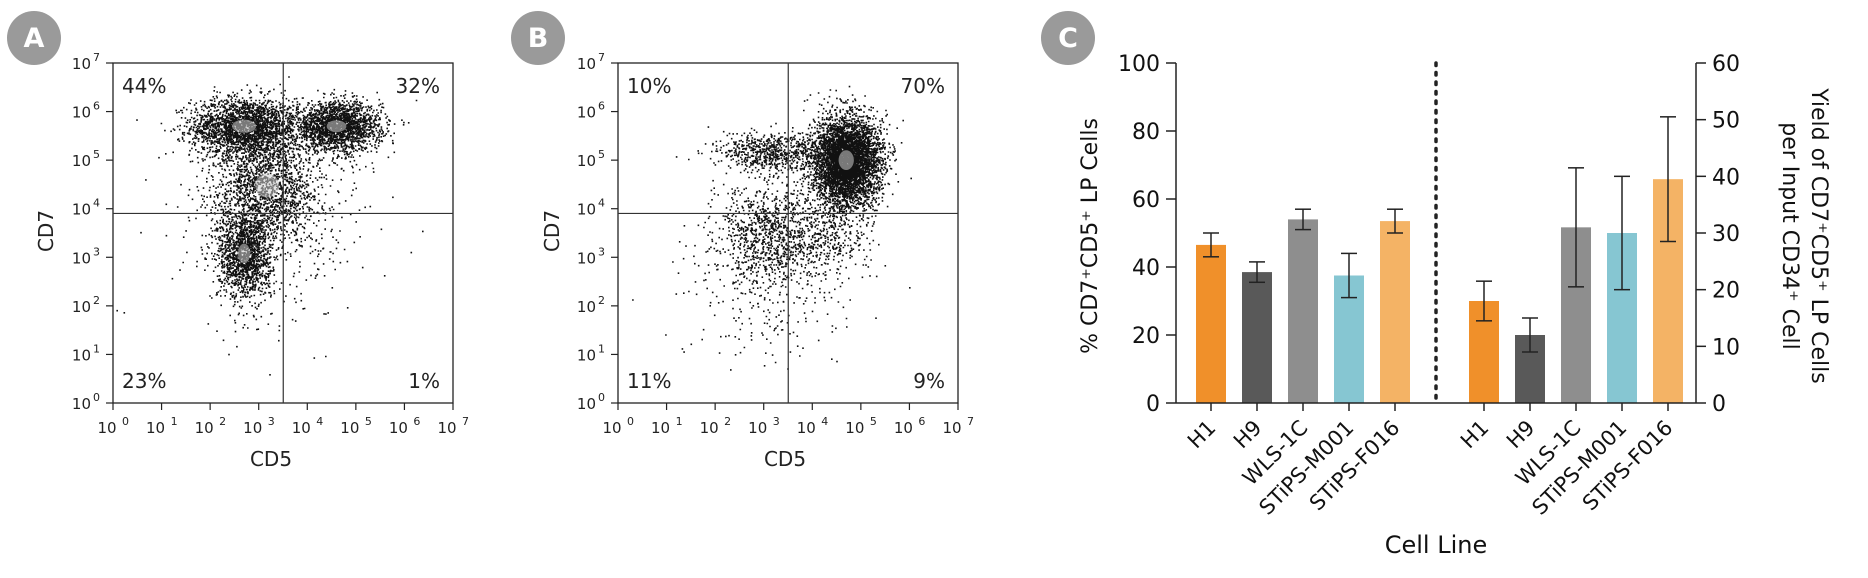  Describe the element at coordinates (416, 421) in the screenshot. I see `x-tick-exponent: 6` at that location.